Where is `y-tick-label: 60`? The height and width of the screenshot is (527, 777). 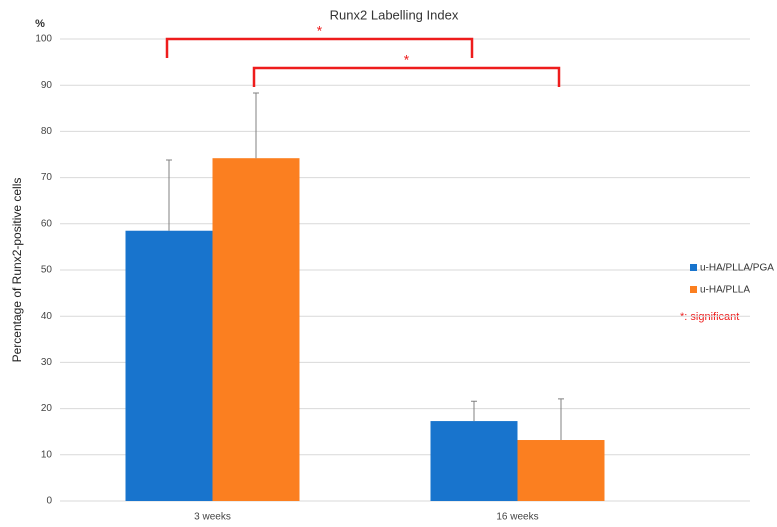 y-tick-label: 60 is located at coordinates (47, 223).